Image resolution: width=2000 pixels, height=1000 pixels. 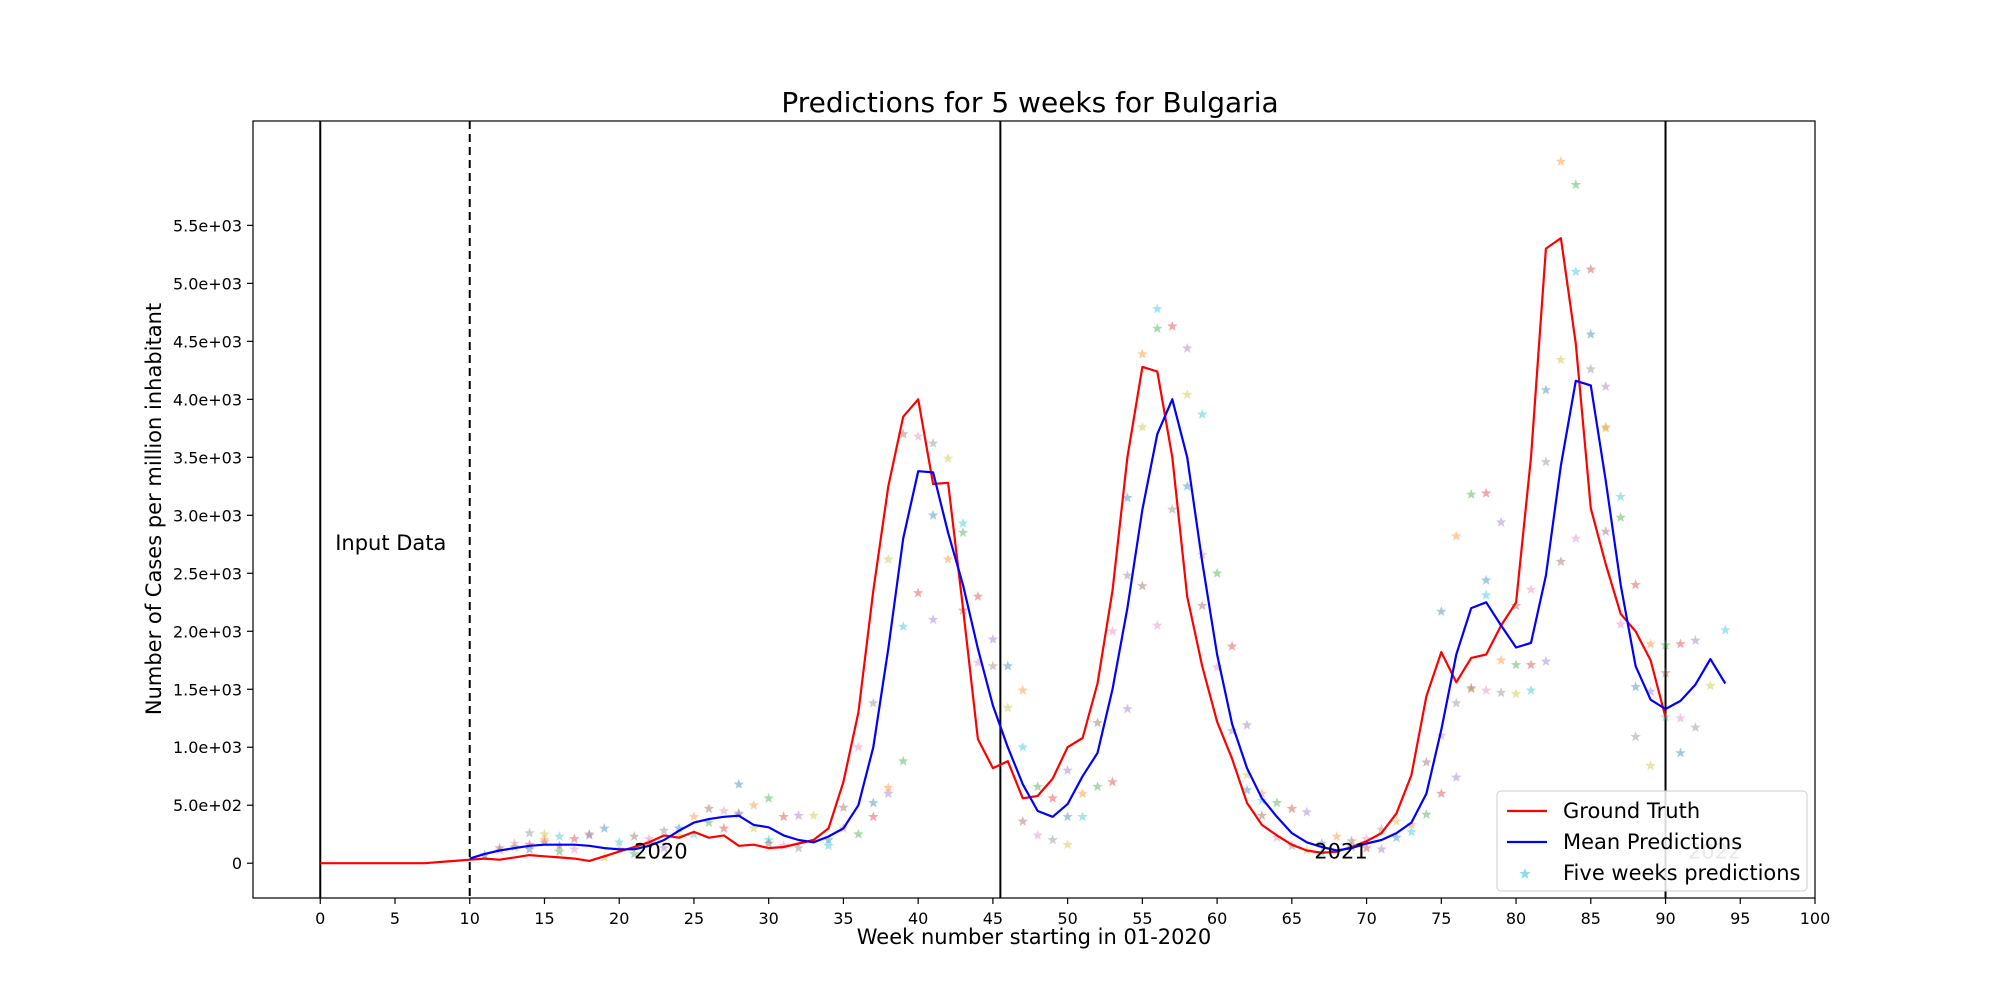 I want to click on y-tick-label: 5.0e+03, so click(x=207, y=283).